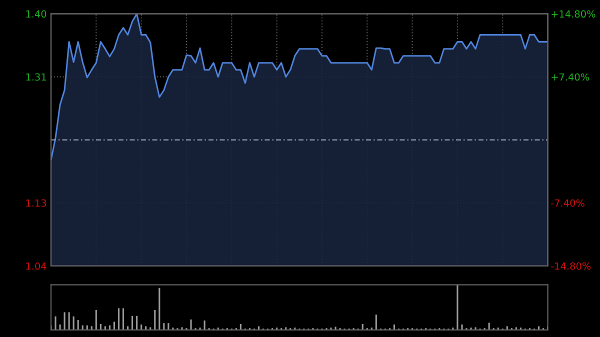  What do you see at coordinates (36, 203) in the screenshot?
I see `y-tick-label: 1.13` at bounding box center [36, 203].